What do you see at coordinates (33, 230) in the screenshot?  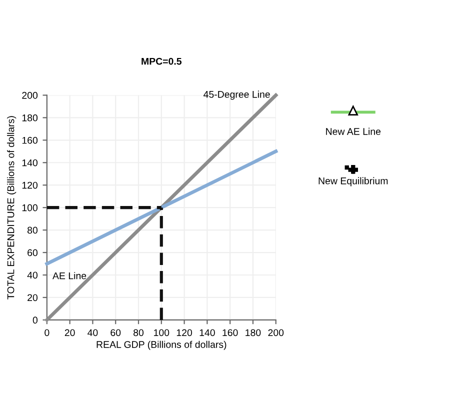 I see `y-tick-label: 80` at bounding box center [33, 230].